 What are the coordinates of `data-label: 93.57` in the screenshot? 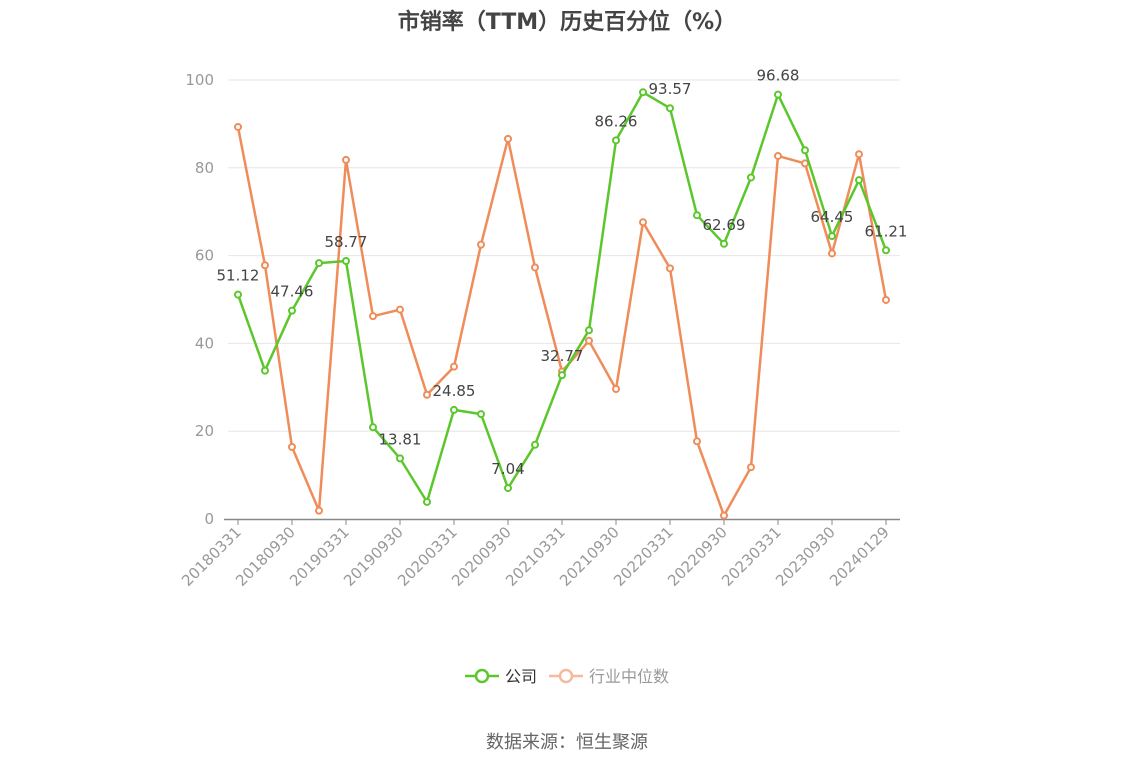 It's located at (670, 89).